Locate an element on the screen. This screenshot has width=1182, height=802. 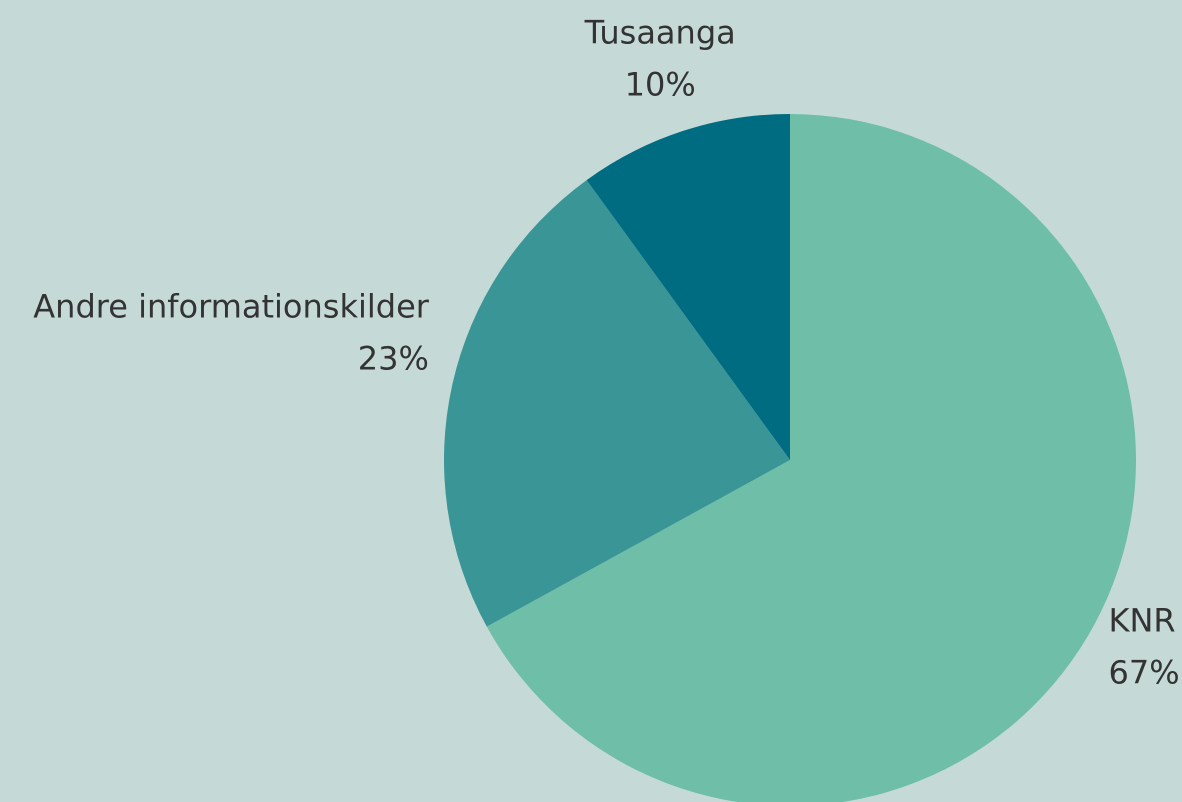
slice-label: KNR is located at coordinates (1141, 620).